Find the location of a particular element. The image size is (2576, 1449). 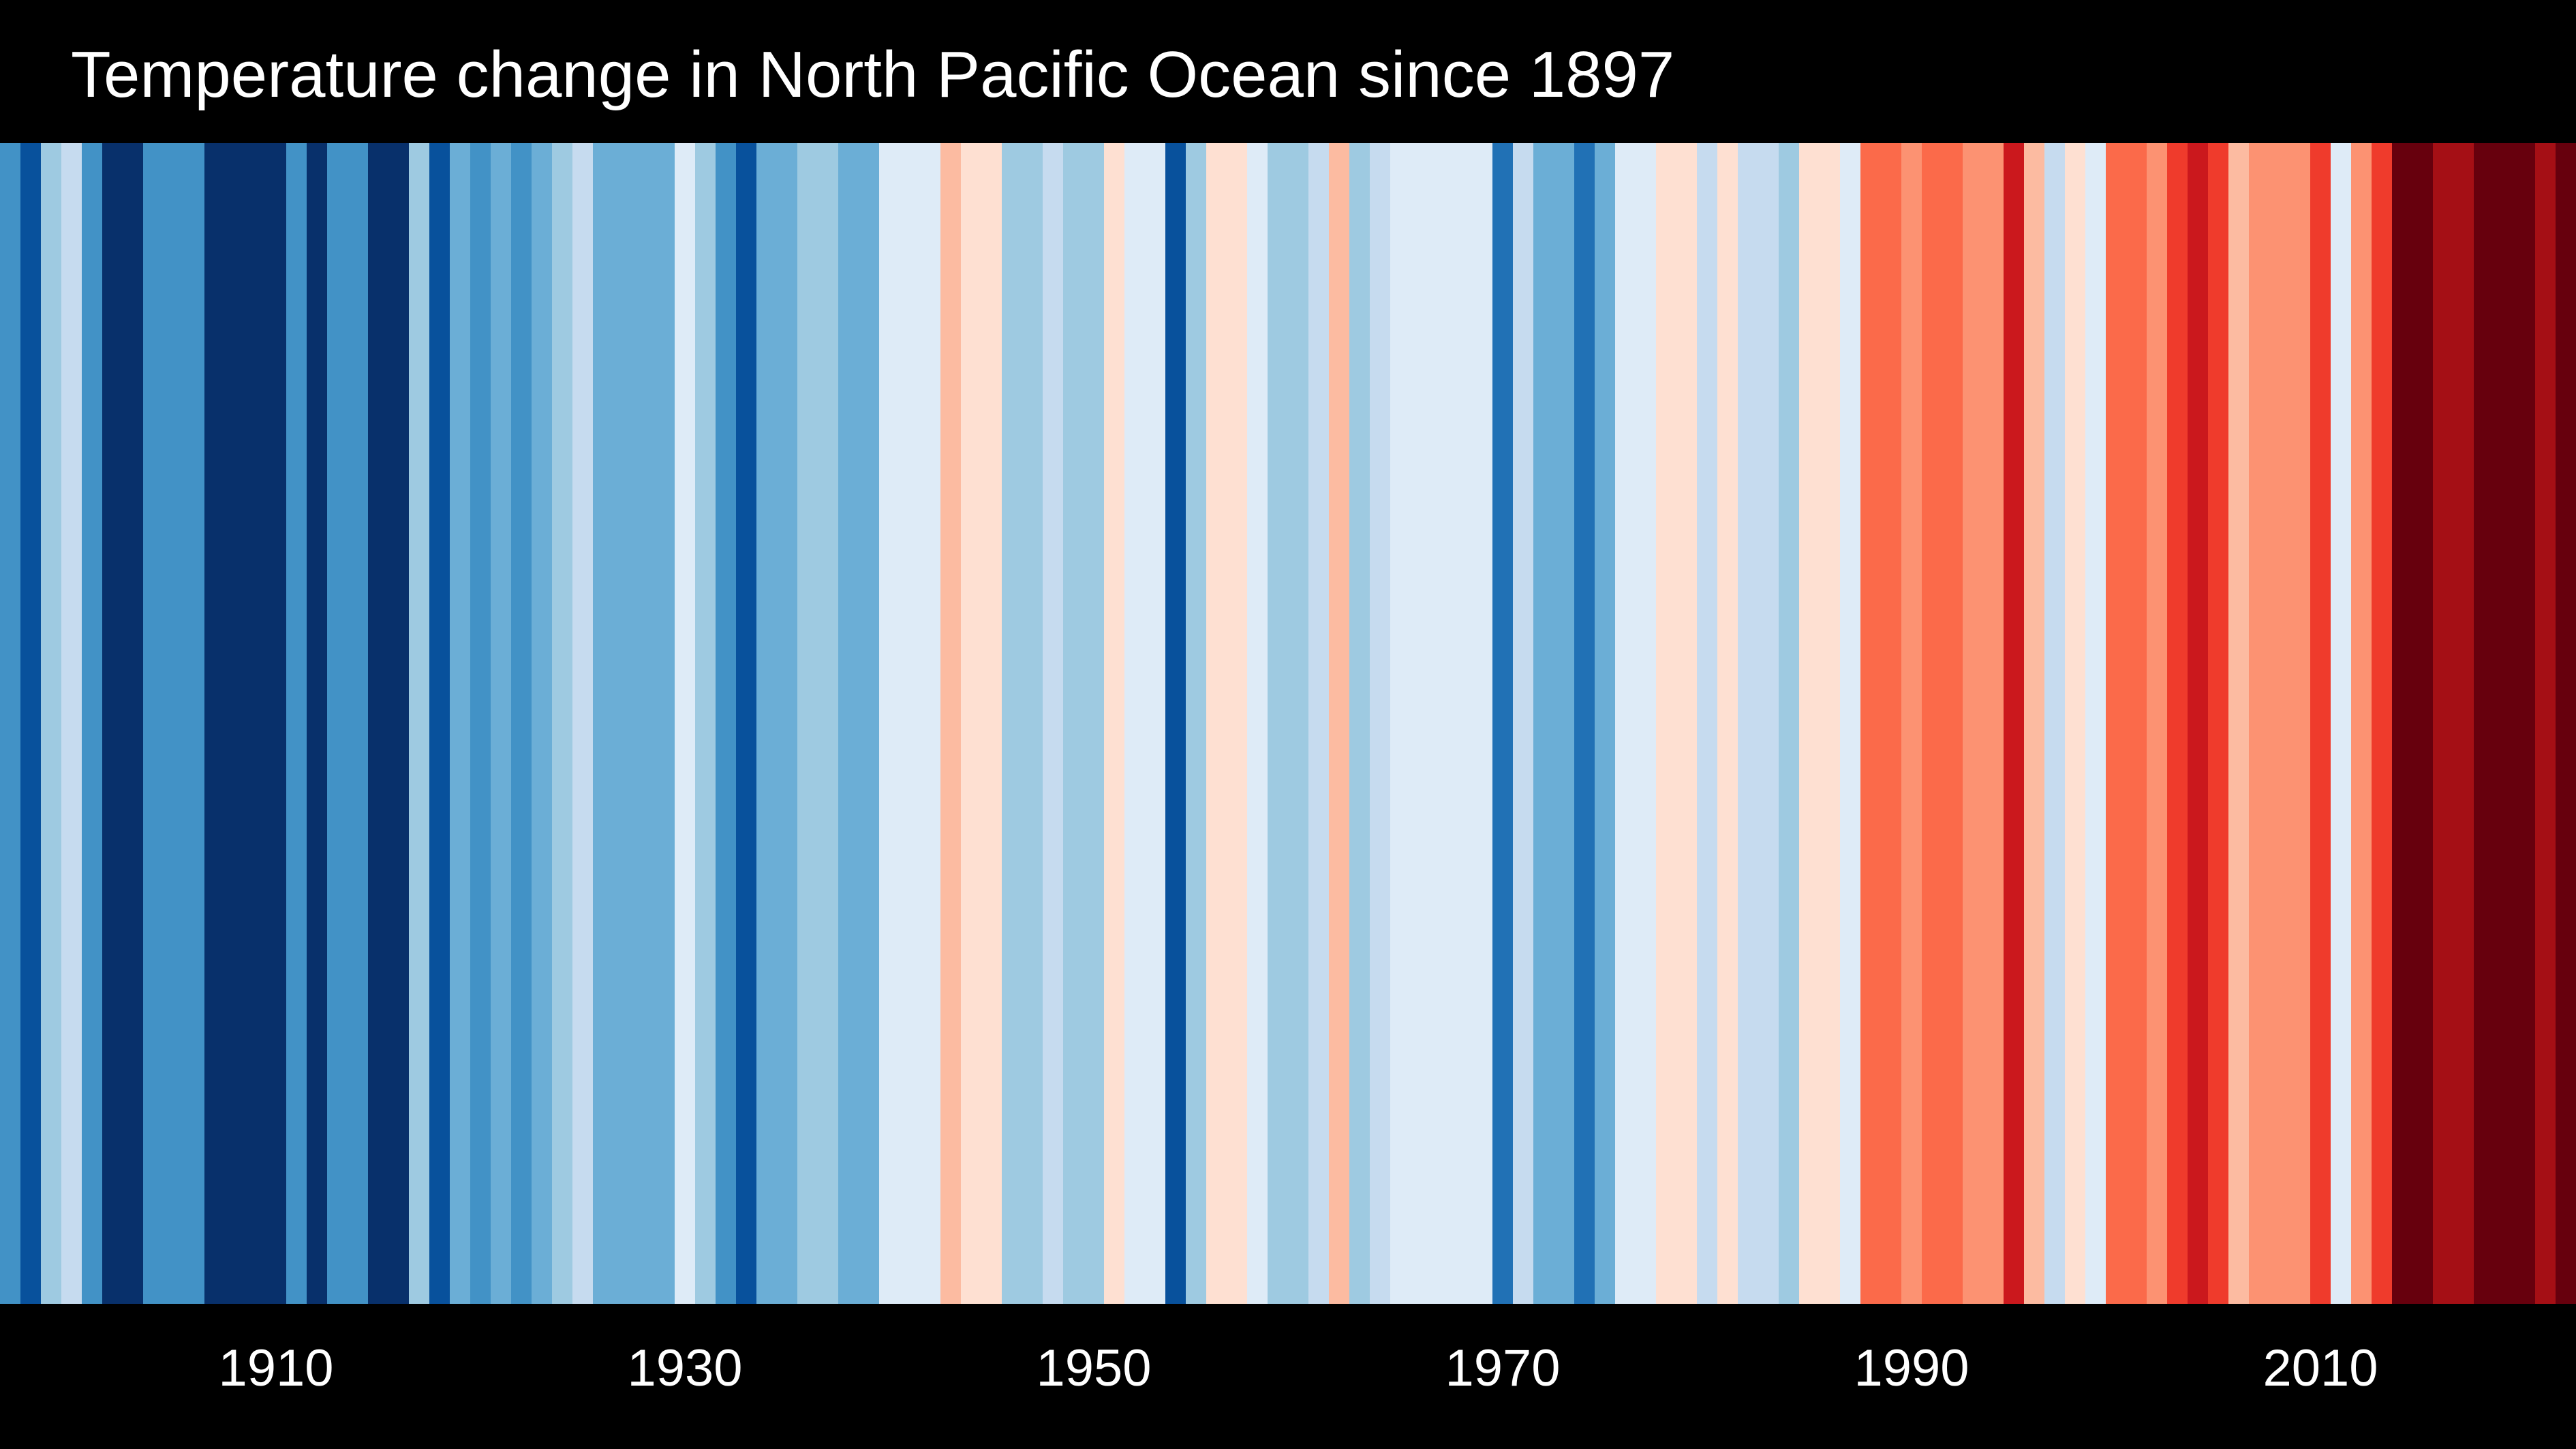

stripe-2006 is located at coordinates (2239, 723).